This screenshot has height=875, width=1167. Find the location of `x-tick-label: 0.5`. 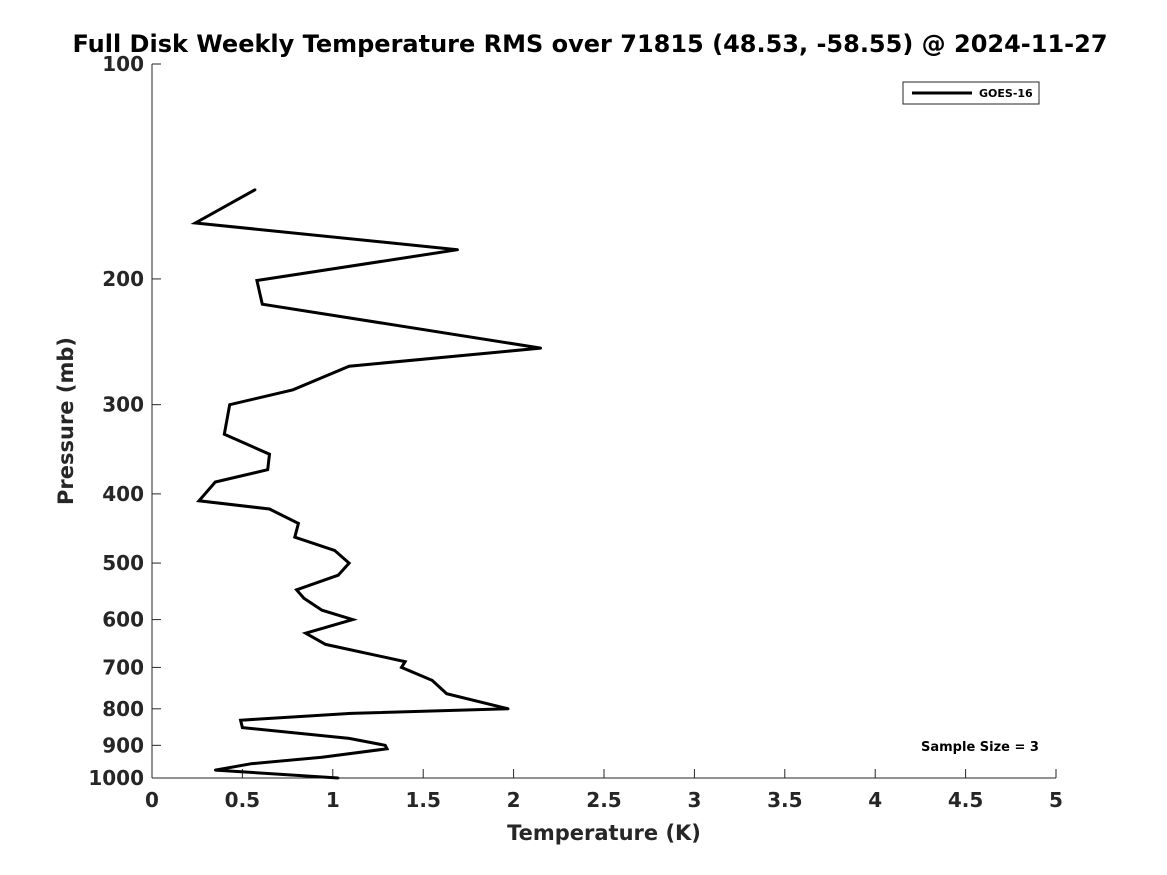

x-tick-label: 0.5 is located at coordinates (242, 800).